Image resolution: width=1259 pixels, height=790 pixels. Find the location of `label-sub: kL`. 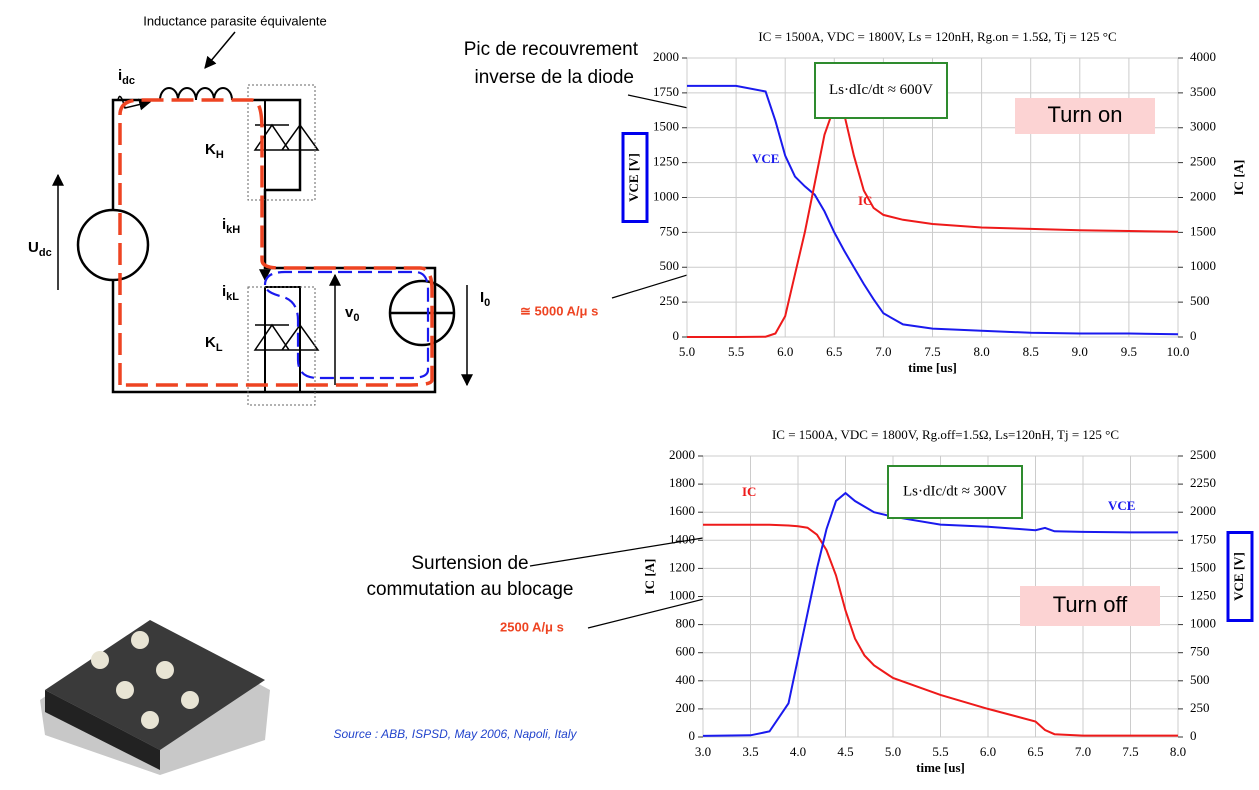

label-sub: kL is located at coordinates (232, 297).